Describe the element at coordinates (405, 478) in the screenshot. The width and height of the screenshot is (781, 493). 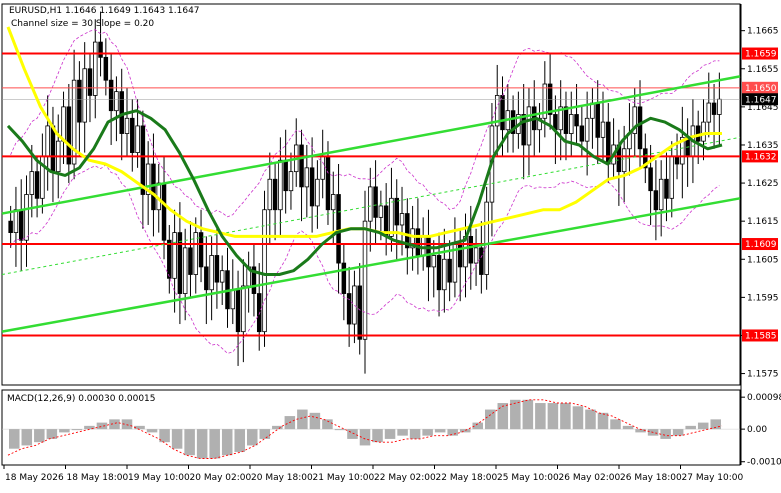
I see `time-tick-label: 22 May 02:00` at that location.